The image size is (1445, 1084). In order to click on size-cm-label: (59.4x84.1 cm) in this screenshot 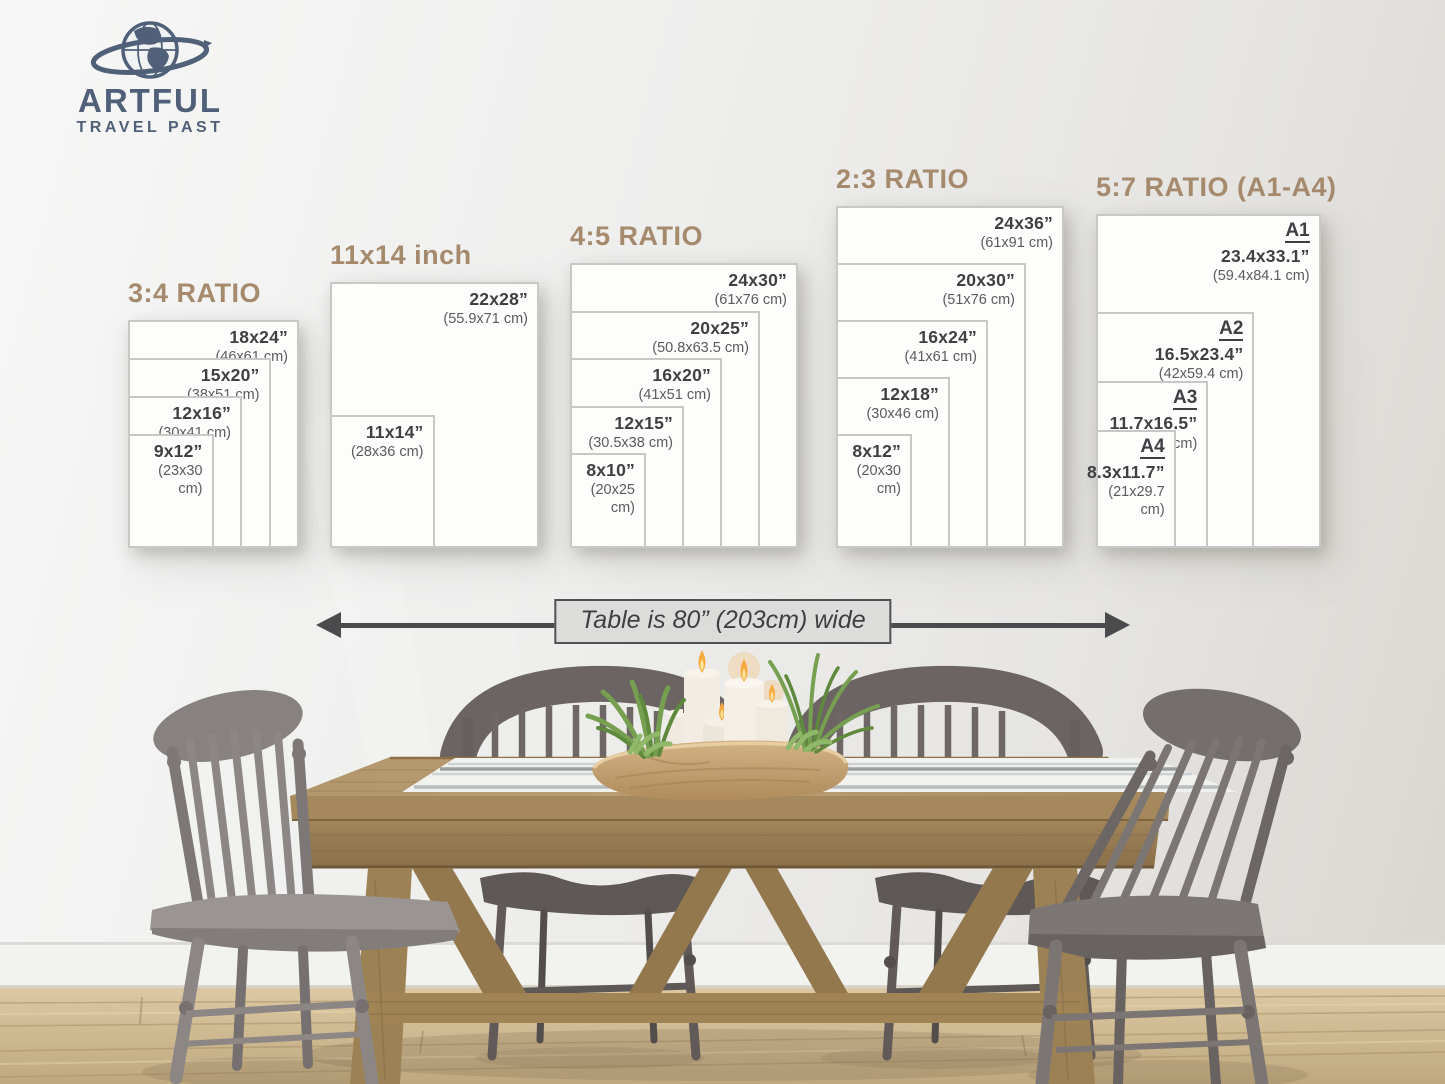, I will do `click(1261, 275)`.